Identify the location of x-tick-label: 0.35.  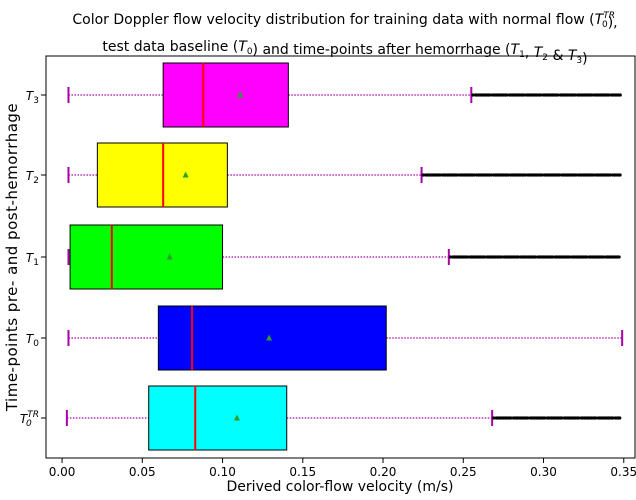
(623, 472).